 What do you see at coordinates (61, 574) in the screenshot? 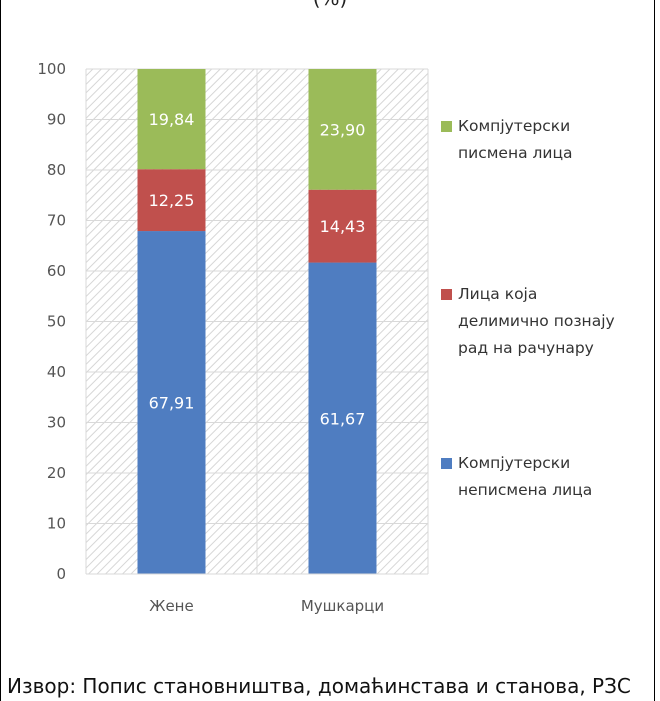
I see `y-tick-label: 0` at bounding box center [61, 574].